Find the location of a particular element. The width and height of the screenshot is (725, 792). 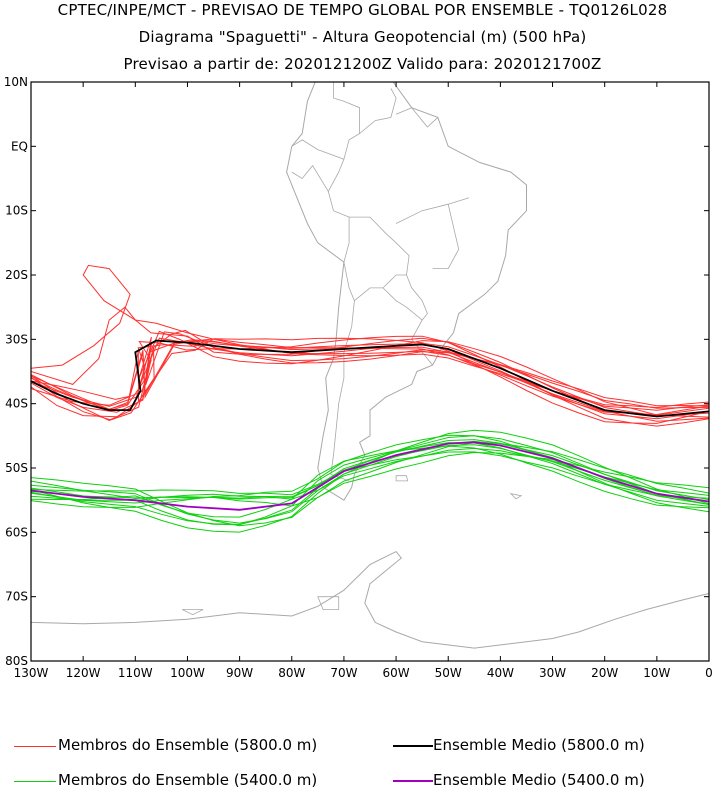

x-tick-label: 110W is located at coordinates (135, 673).